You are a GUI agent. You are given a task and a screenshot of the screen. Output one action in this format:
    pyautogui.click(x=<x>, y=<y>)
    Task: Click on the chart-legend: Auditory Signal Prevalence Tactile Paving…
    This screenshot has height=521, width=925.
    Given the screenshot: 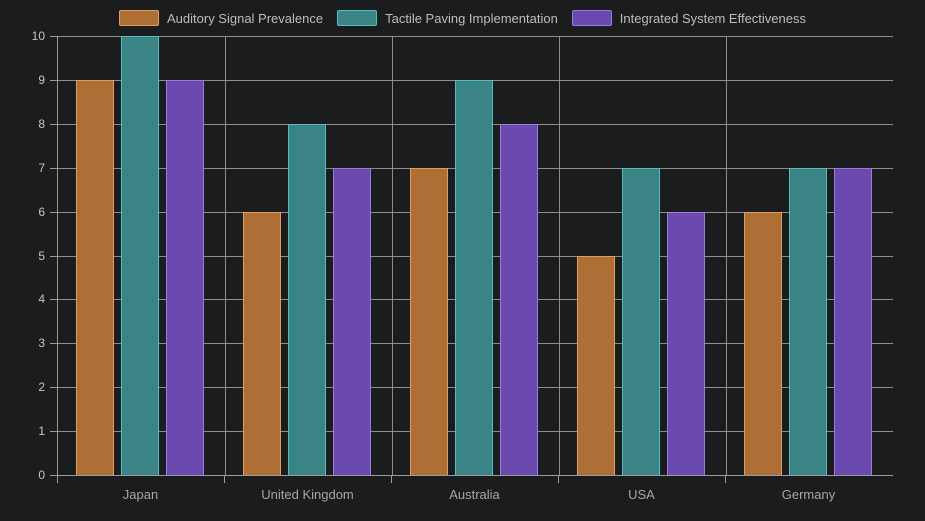 What is the action you would take?
    pyautogui.click(x=462, y=18)
    